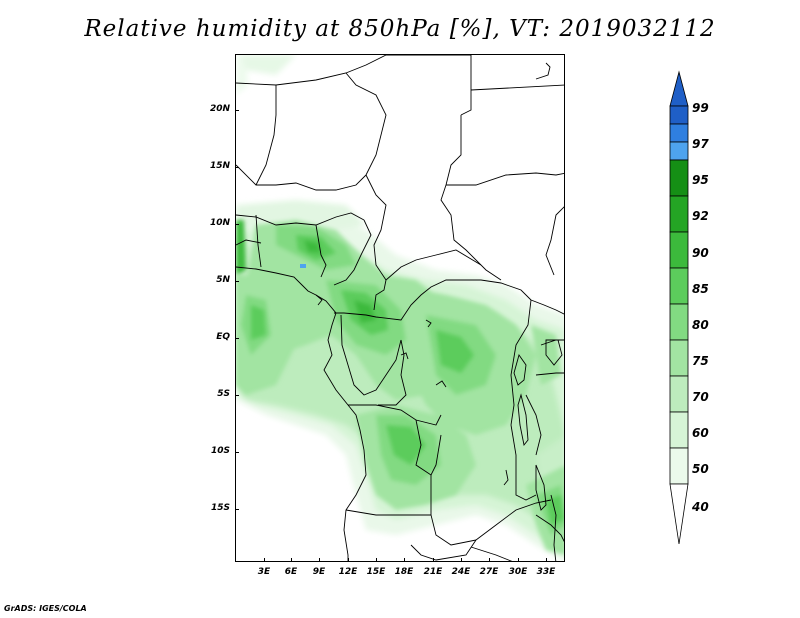 Image resolution: width=800 pixels, height=618 pixels. What do you see at coordinates (264, 572) in the screenshot?
I see `lon-label-3e: 3E` at bounding box center [264, 572].